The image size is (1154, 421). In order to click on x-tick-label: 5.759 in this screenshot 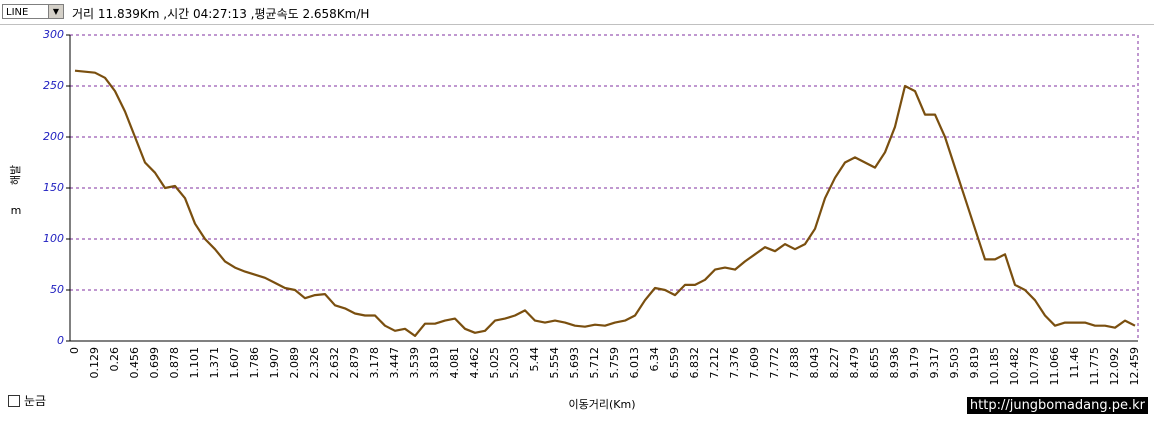, I will do `click(614, 363)`.